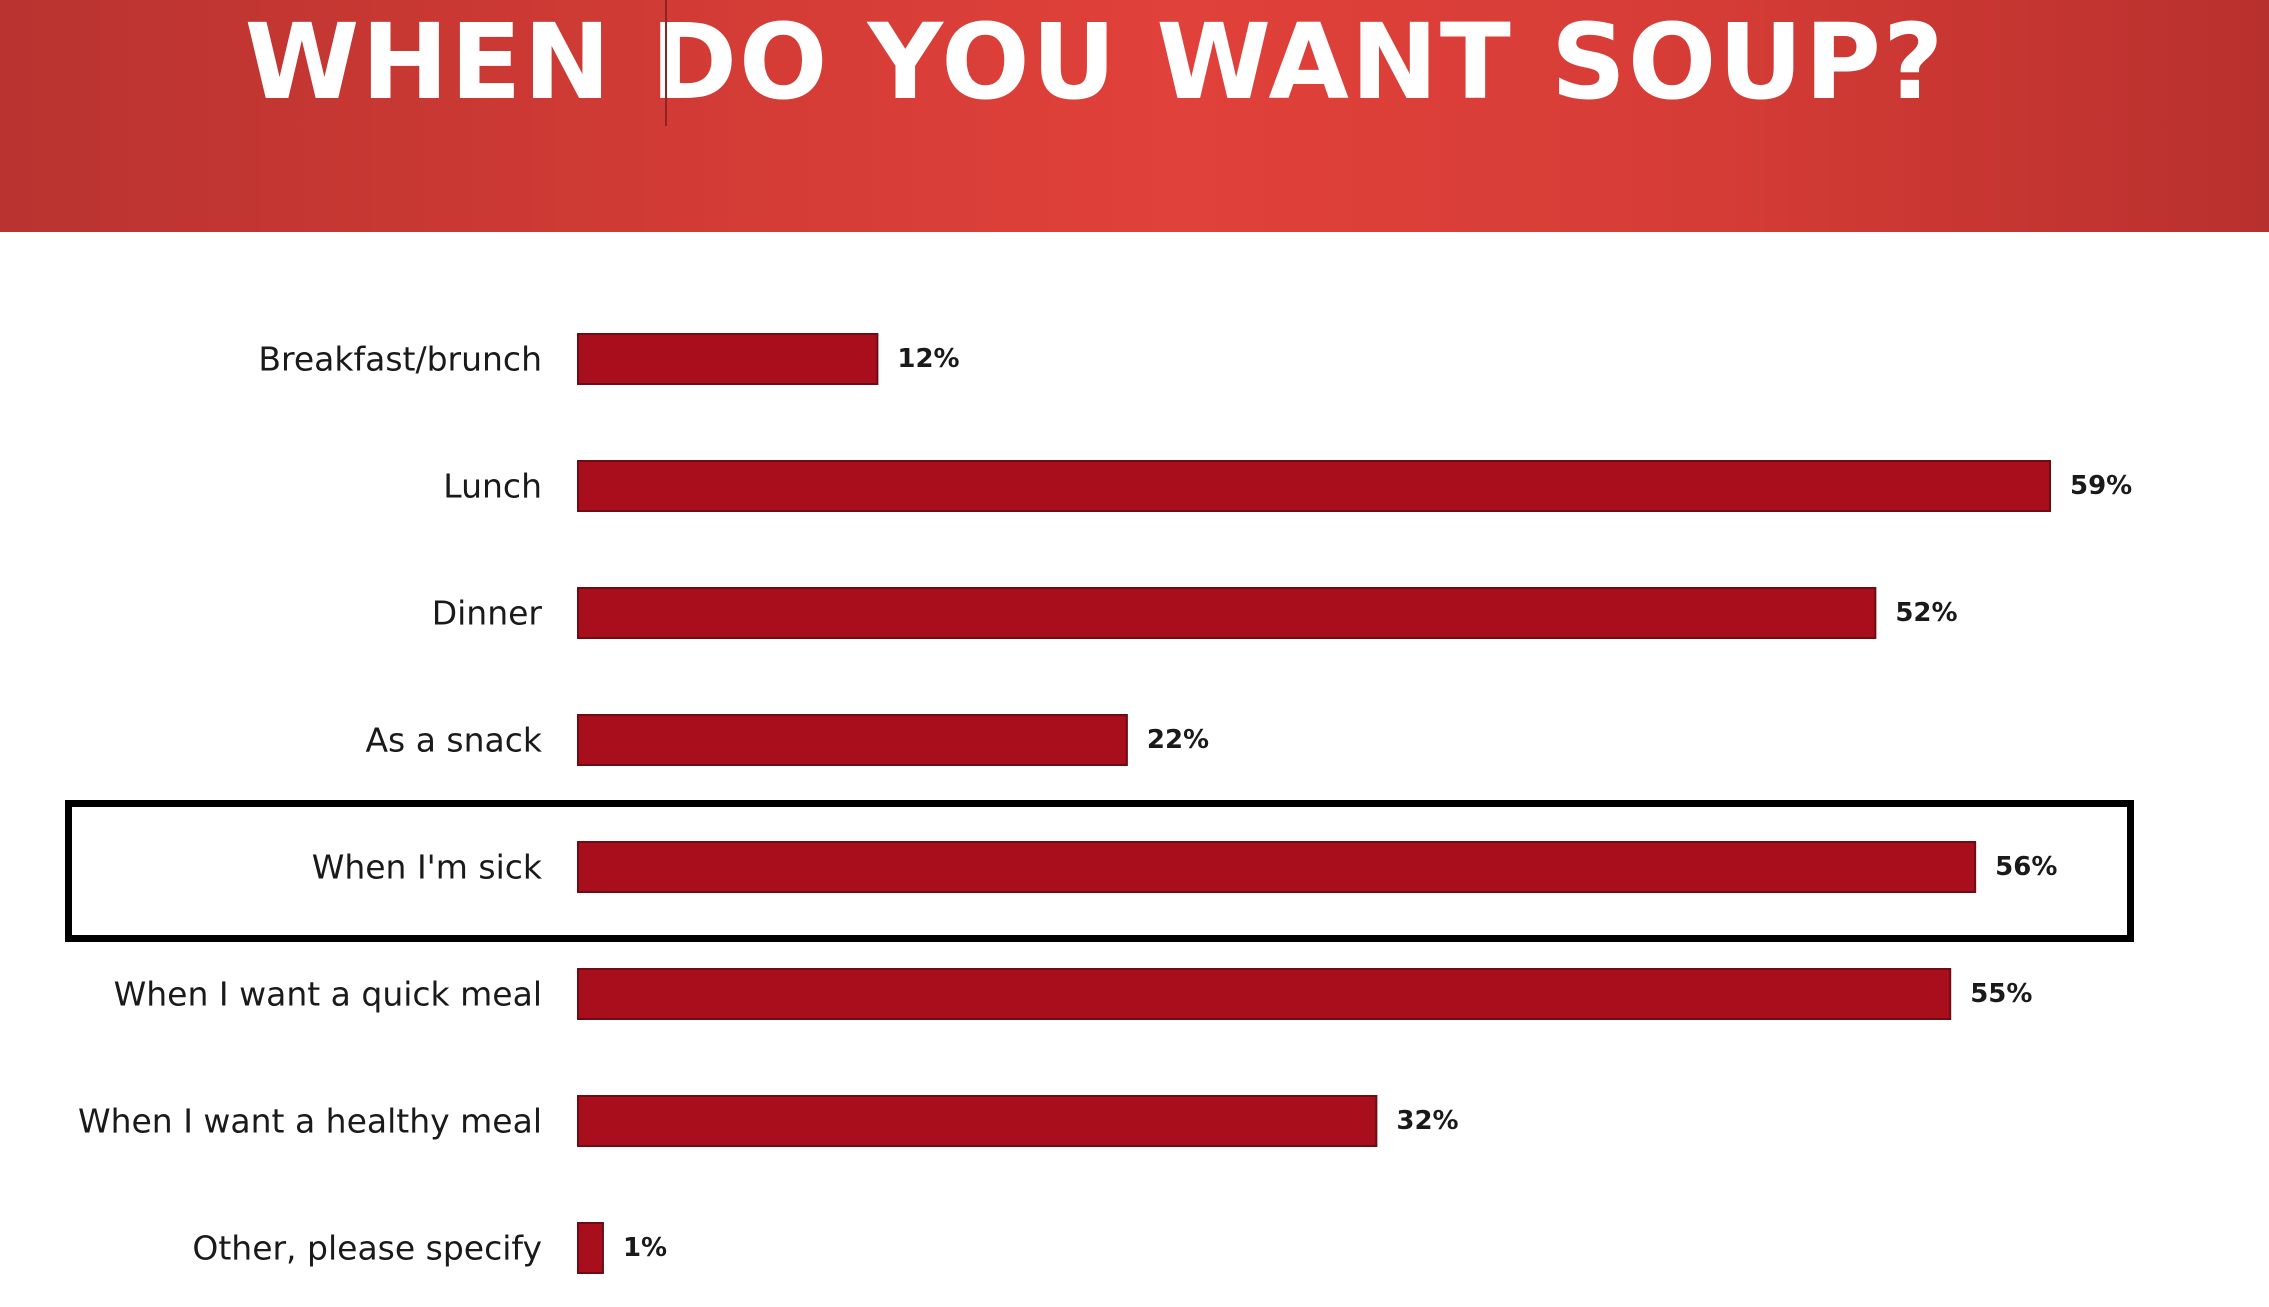  What do you see at coordinates (367, 1248) in the screenshot?
I see `category-label: Other, please specify` at bounding box center [367, 1248].